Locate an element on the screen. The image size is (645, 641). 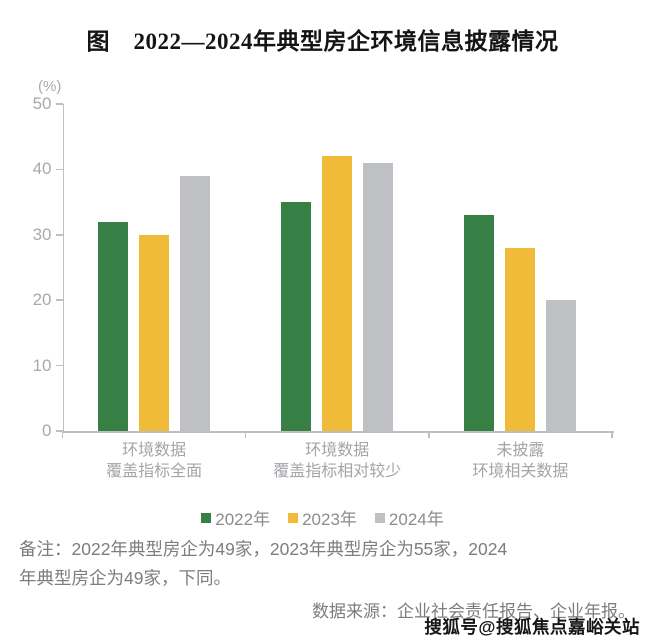
legend: 2022年 2023年 2024年 is located at coordinates (322, 517).